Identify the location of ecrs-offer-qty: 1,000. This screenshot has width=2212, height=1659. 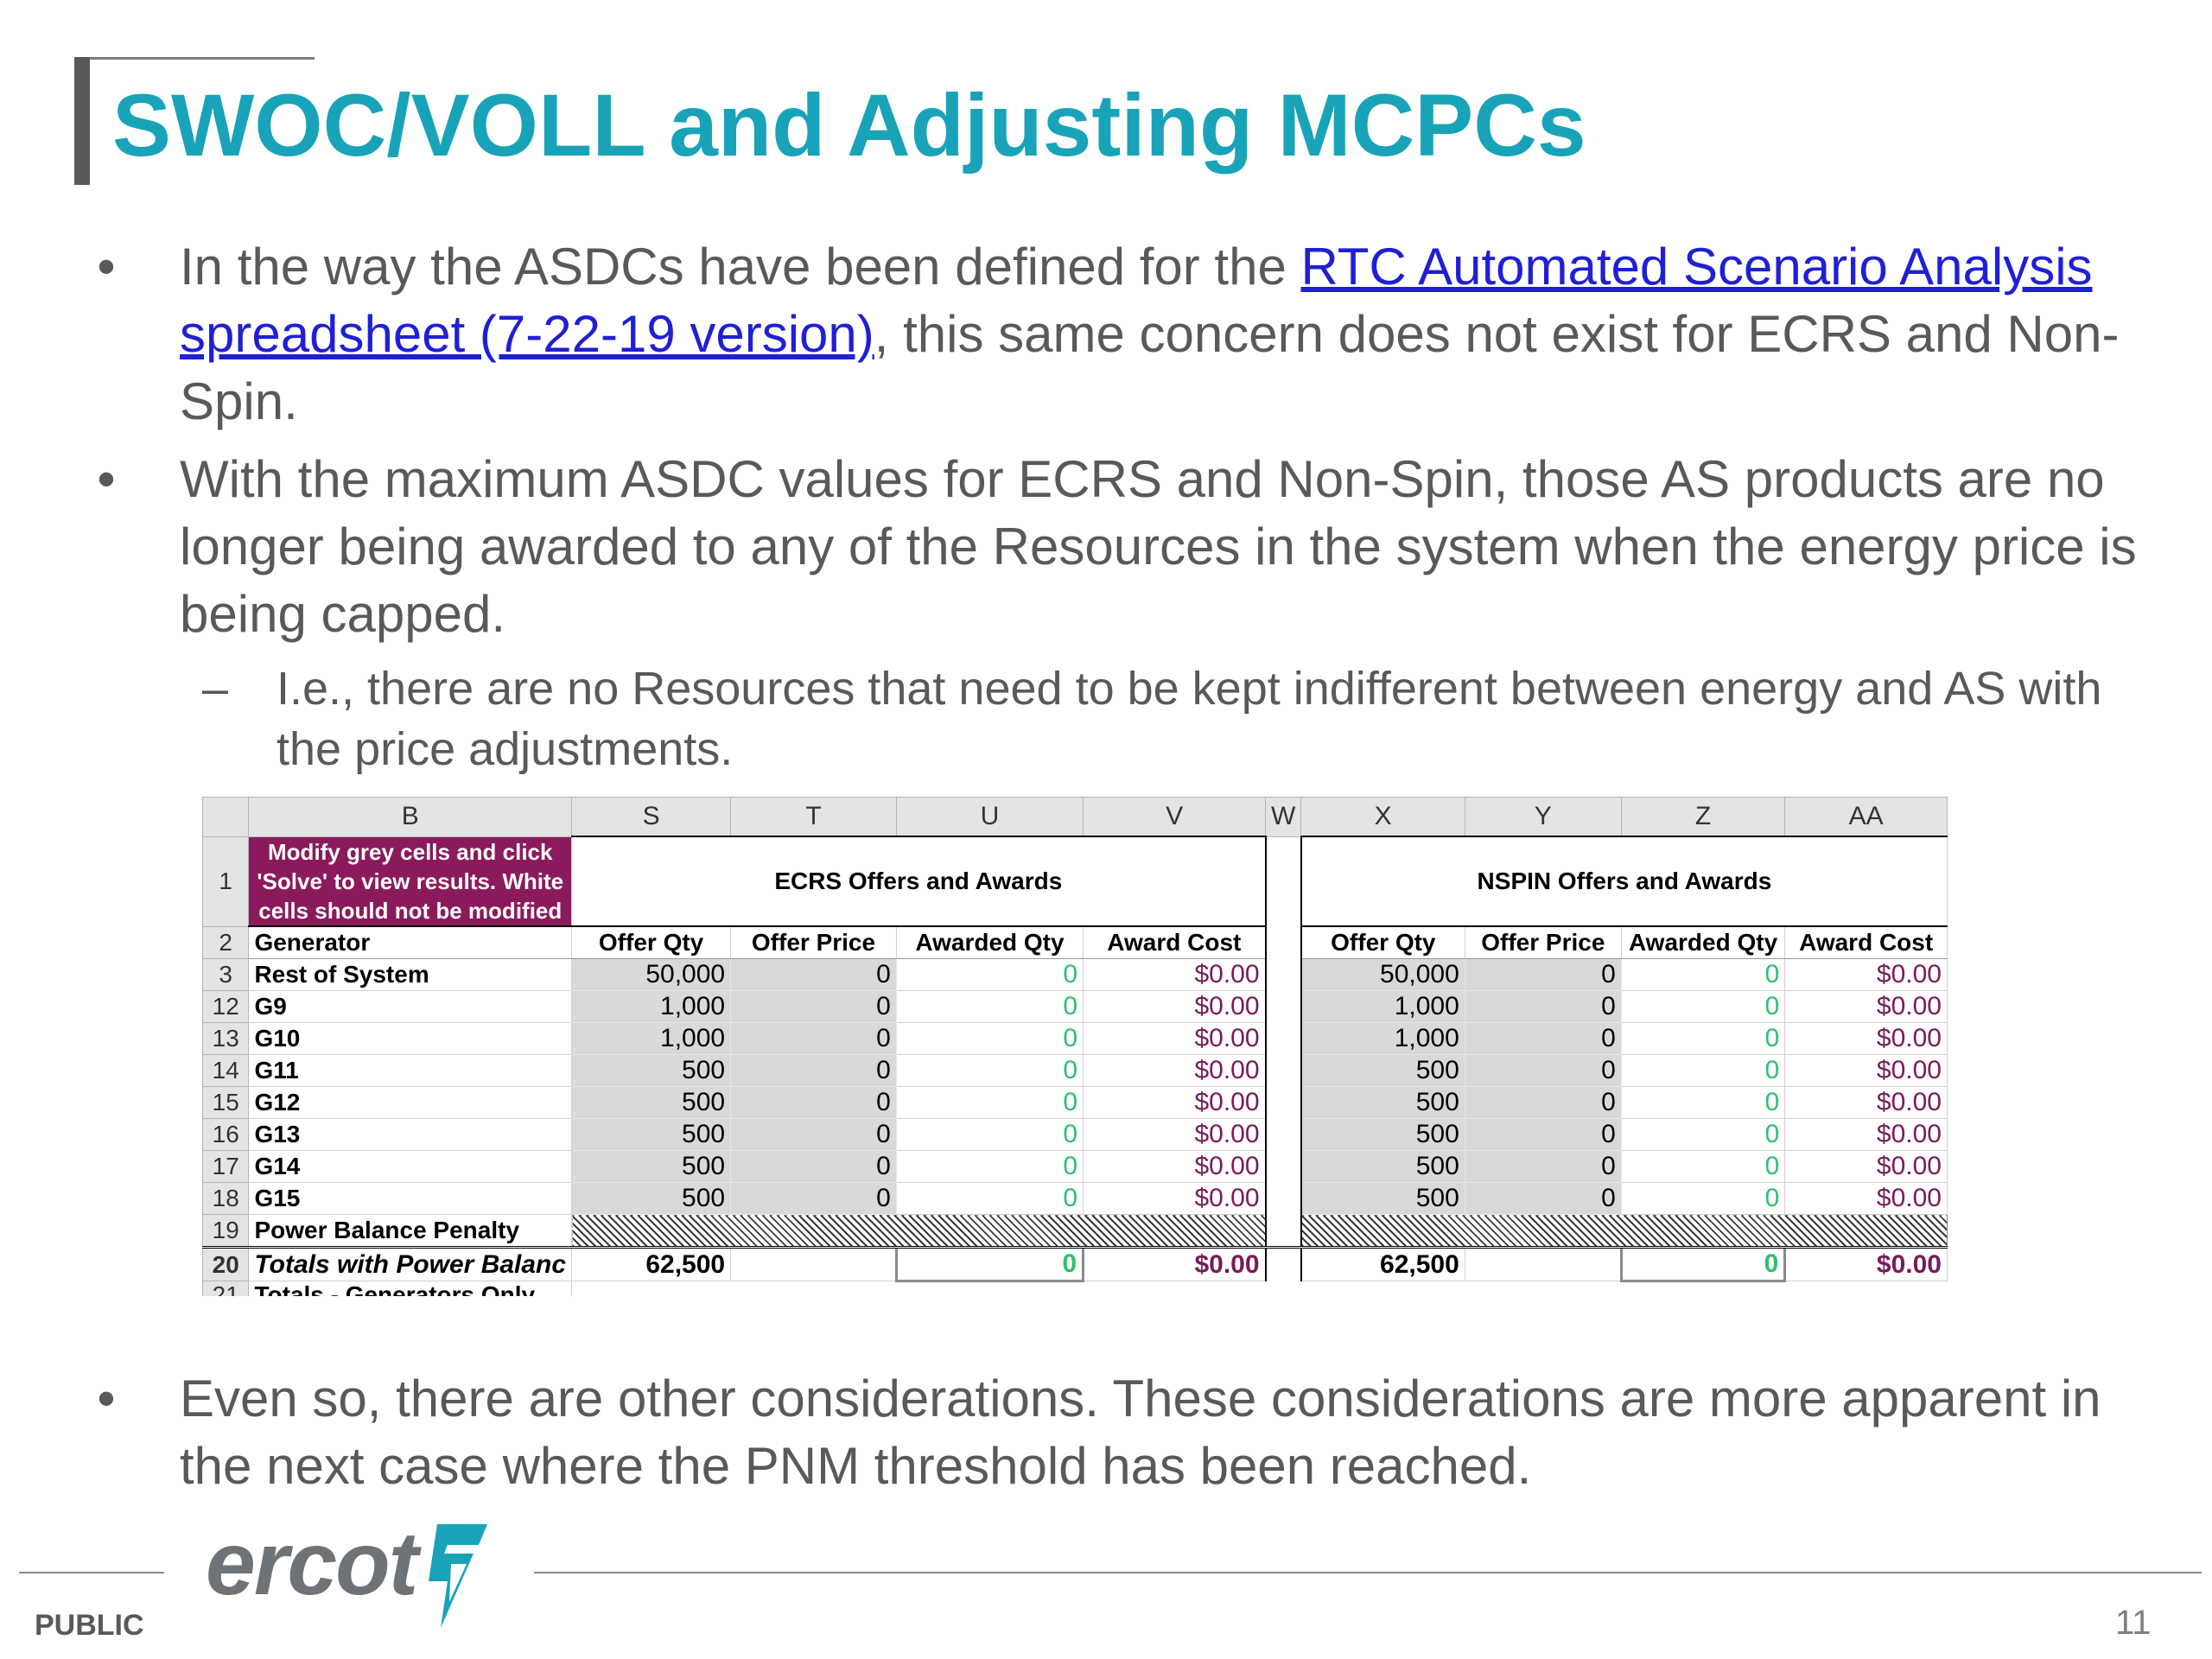
(651, 1038).